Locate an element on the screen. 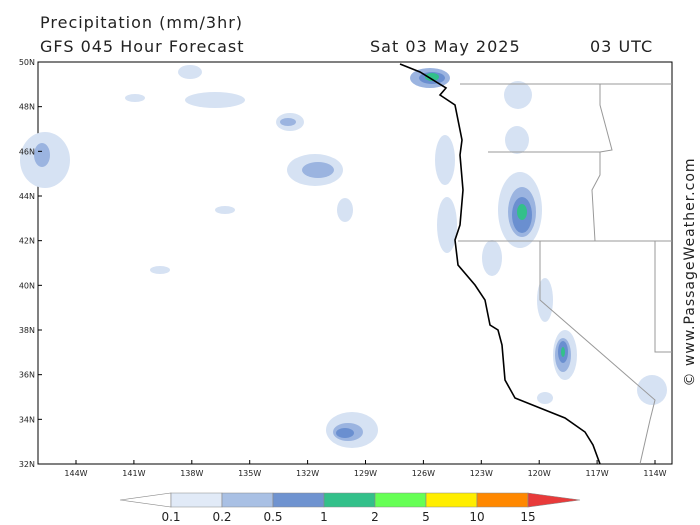  lat-label: 40N is located at coordinates (27, 285).